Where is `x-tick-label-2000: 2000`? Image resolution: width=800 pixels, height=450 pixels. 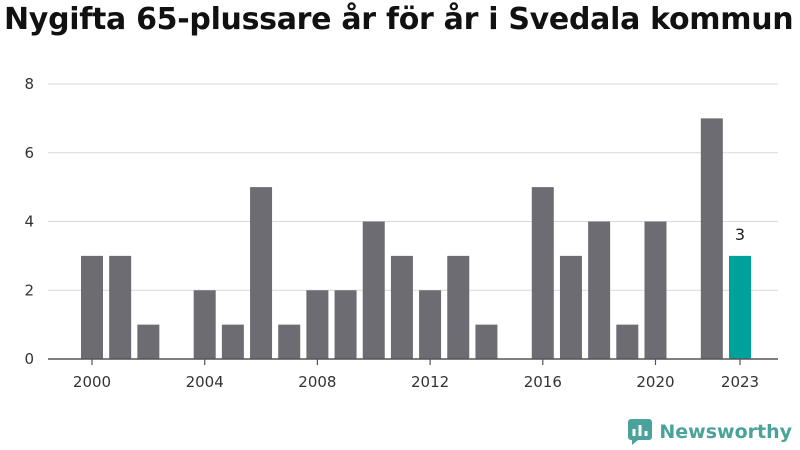 x-tick-label-2000: 2000 is located at coordinates (92, 382).